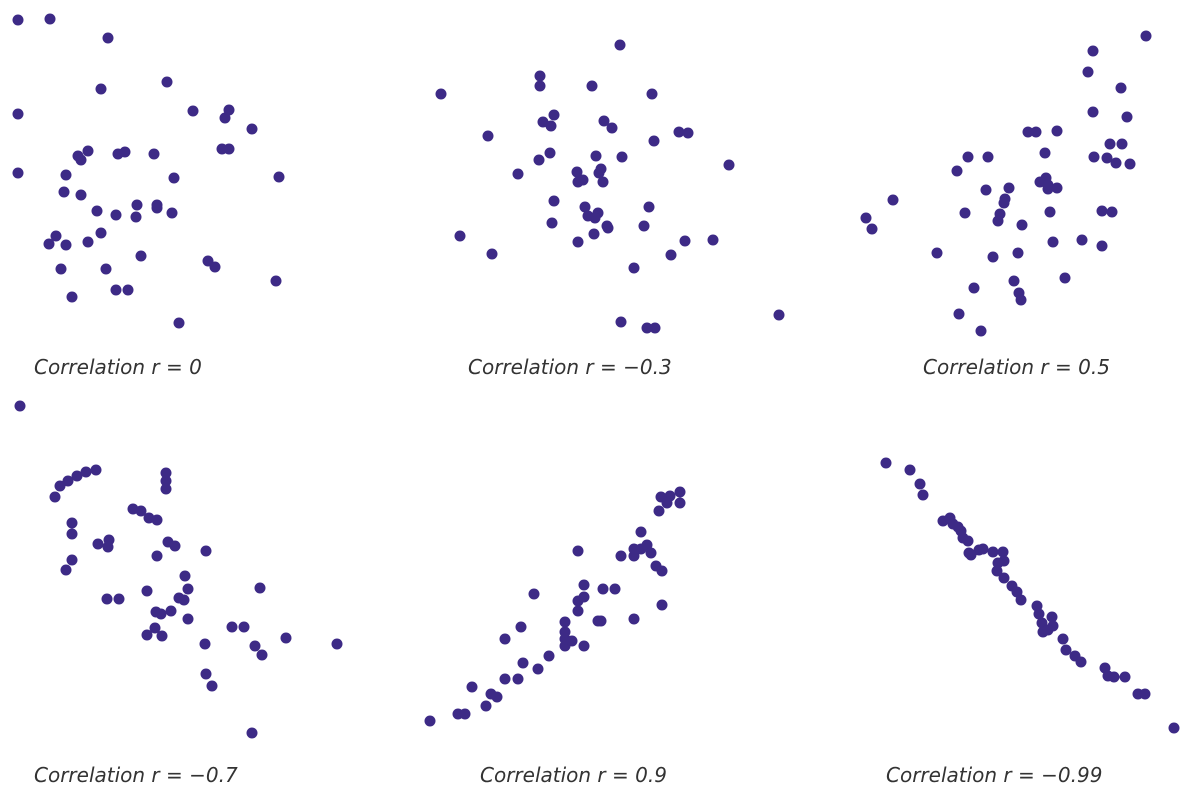  I want to click on panel-r-neg-0-99: Correlation r = −0.99, so click(1030, 622).